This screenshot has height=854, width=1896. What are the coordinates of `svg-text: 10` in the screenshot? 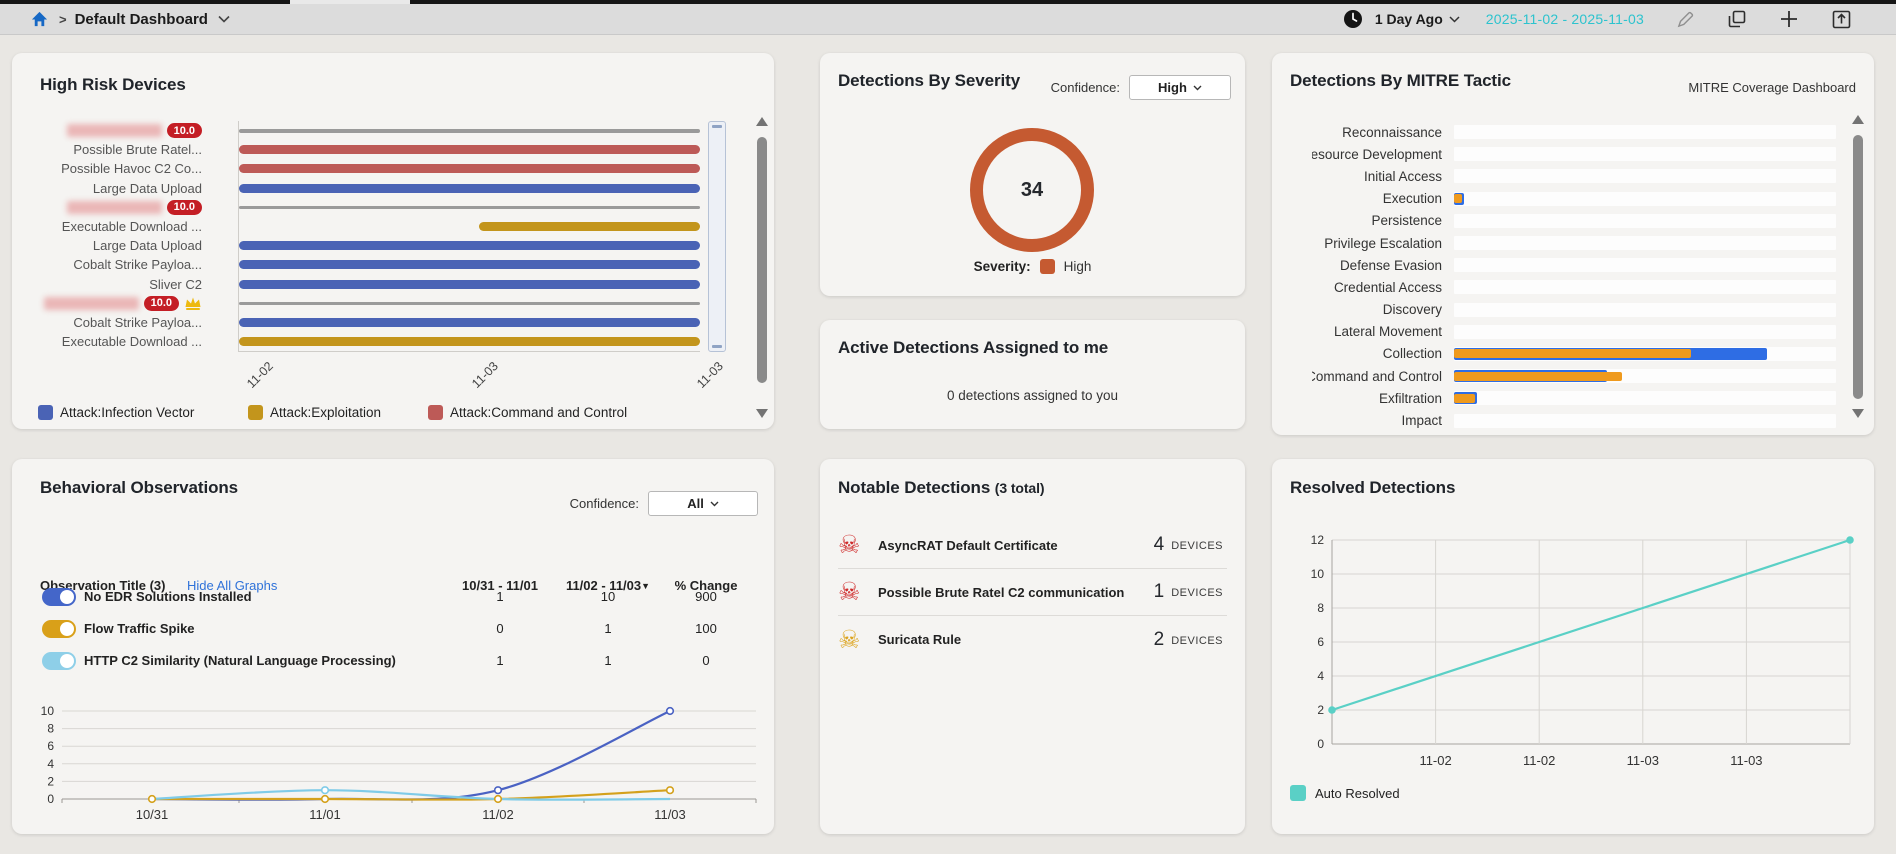 It's located at (1318, 574).